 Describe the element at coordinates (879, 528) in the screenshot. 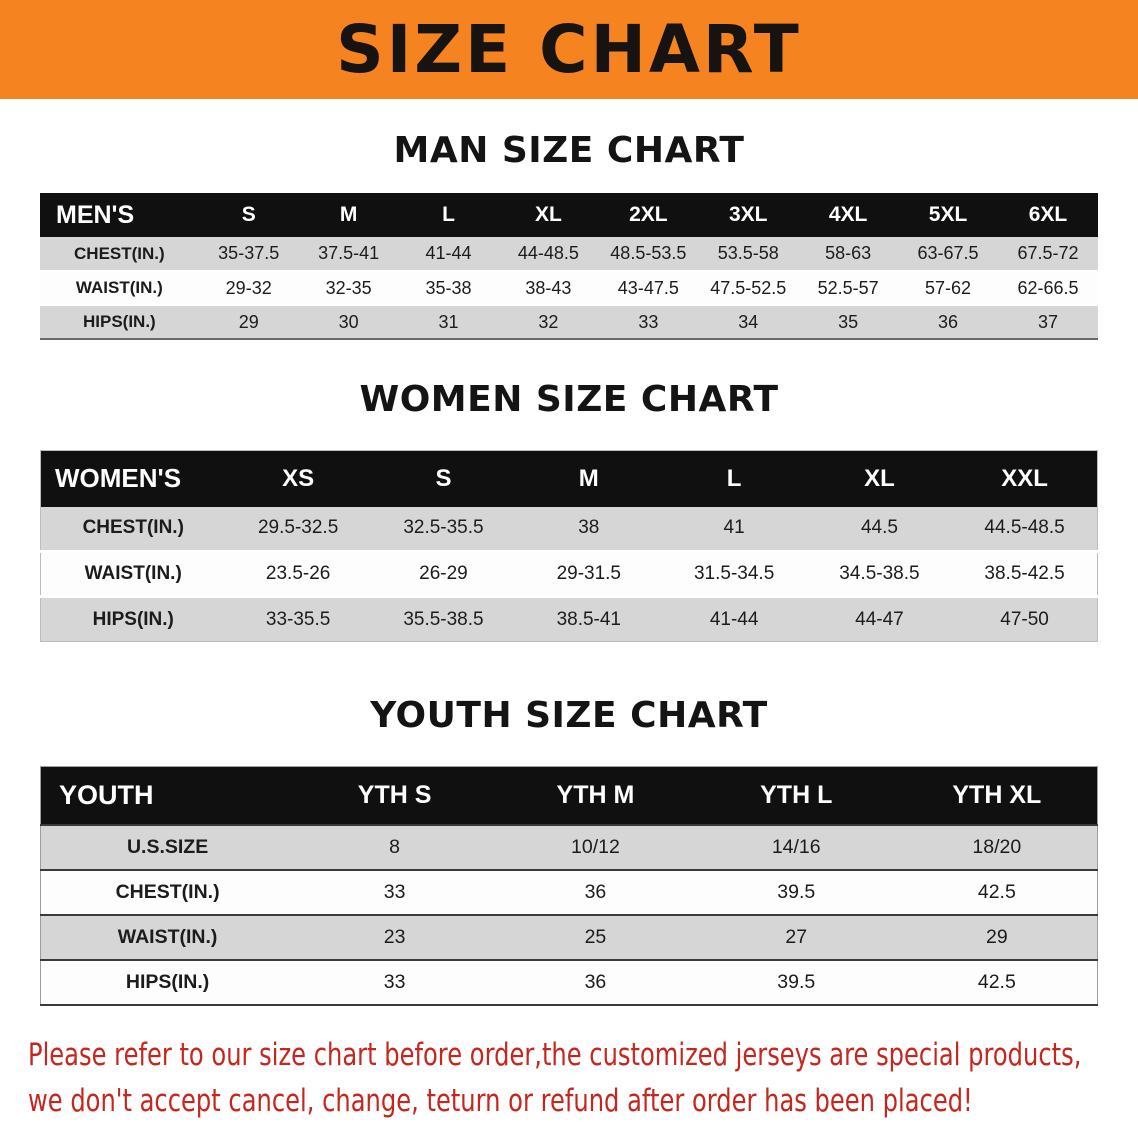

I see `size-value: 44.5` at that location.